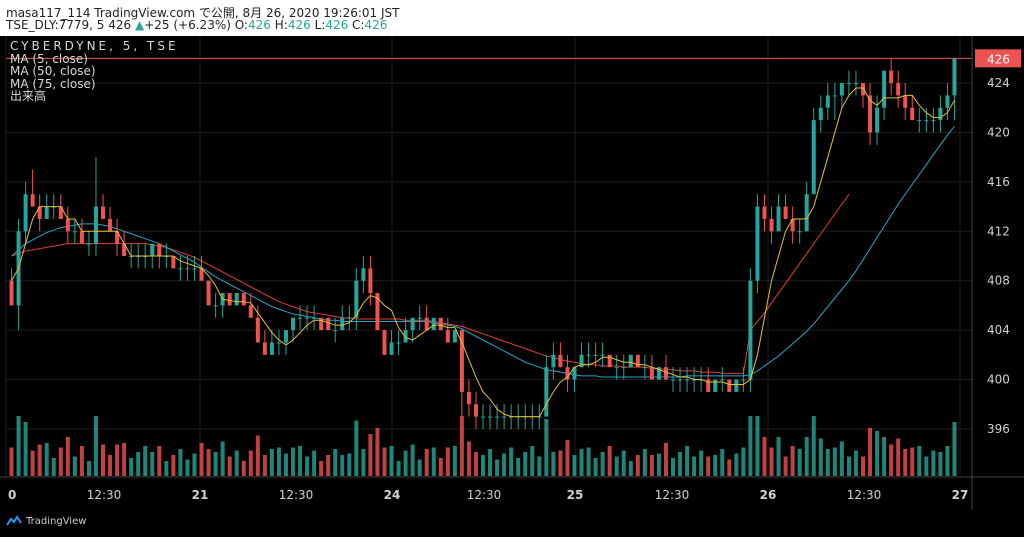  I want to click on price-tick-label: 420, so click(998, 132).